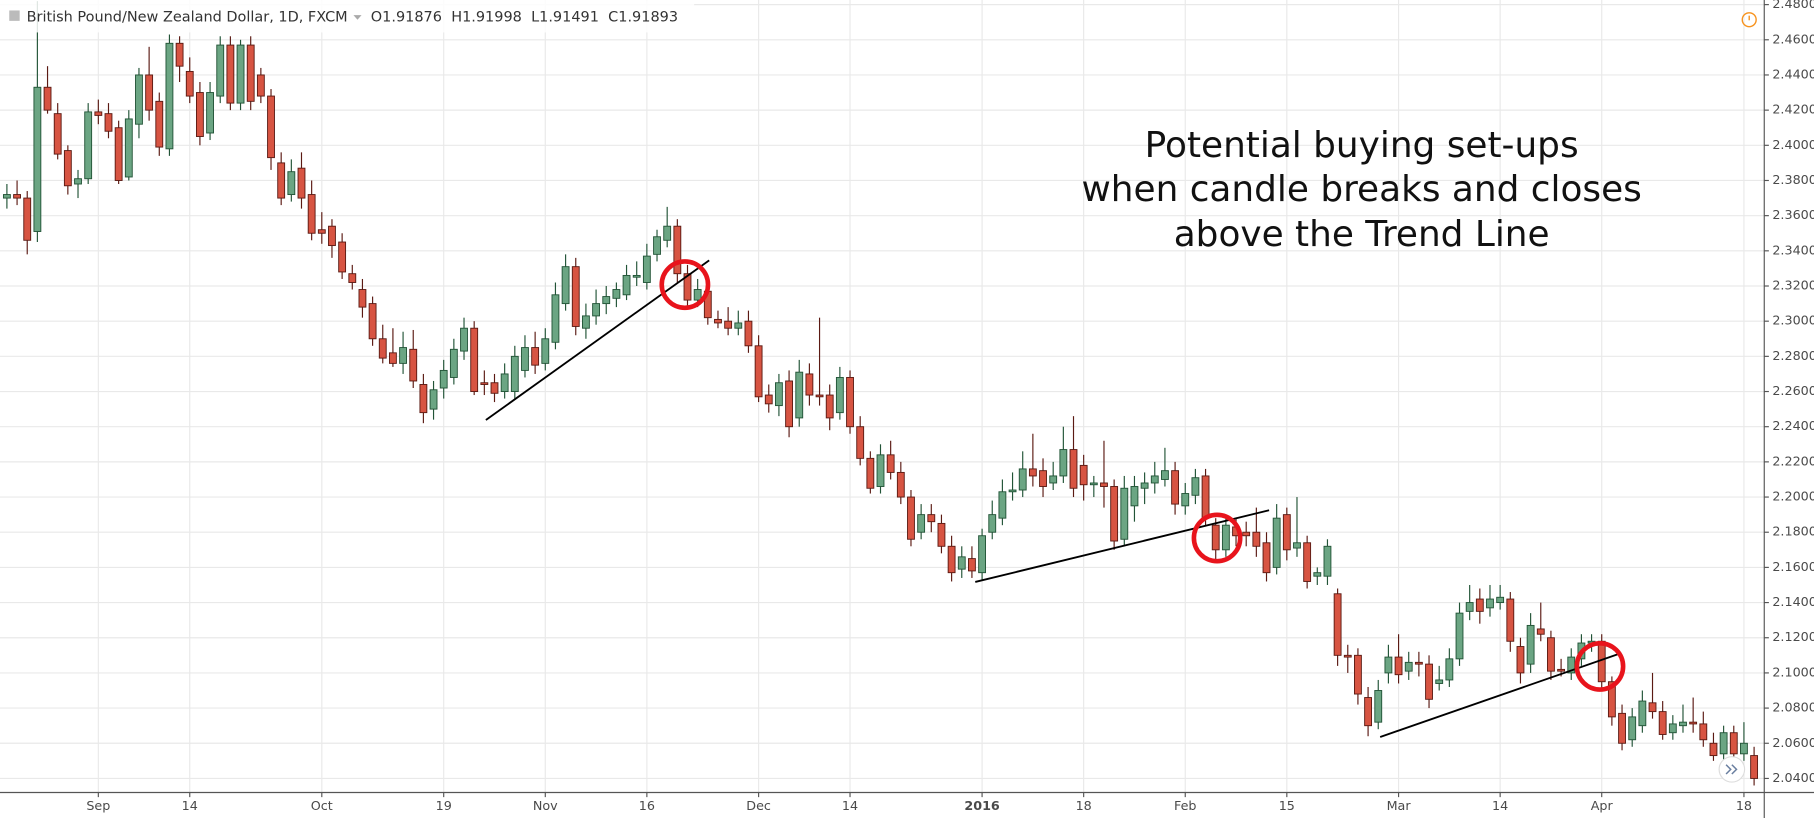  I want to click on ohlc-value: C1.91893, so click(643, 17).